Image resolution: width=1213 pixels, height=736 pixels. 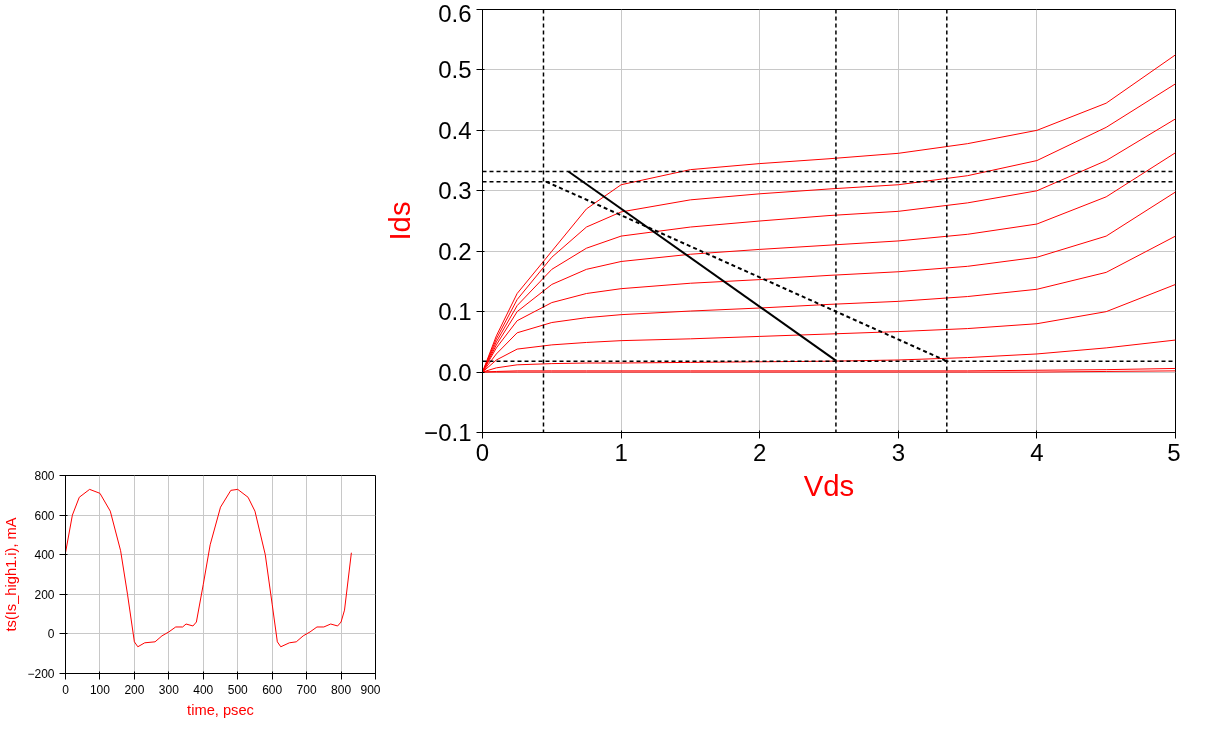 What do you see at coordinates (11, 574) in the screenshot?
I see `y-axis-title: ts(Is_high1.i), mA` at bounding box center [11, 574].